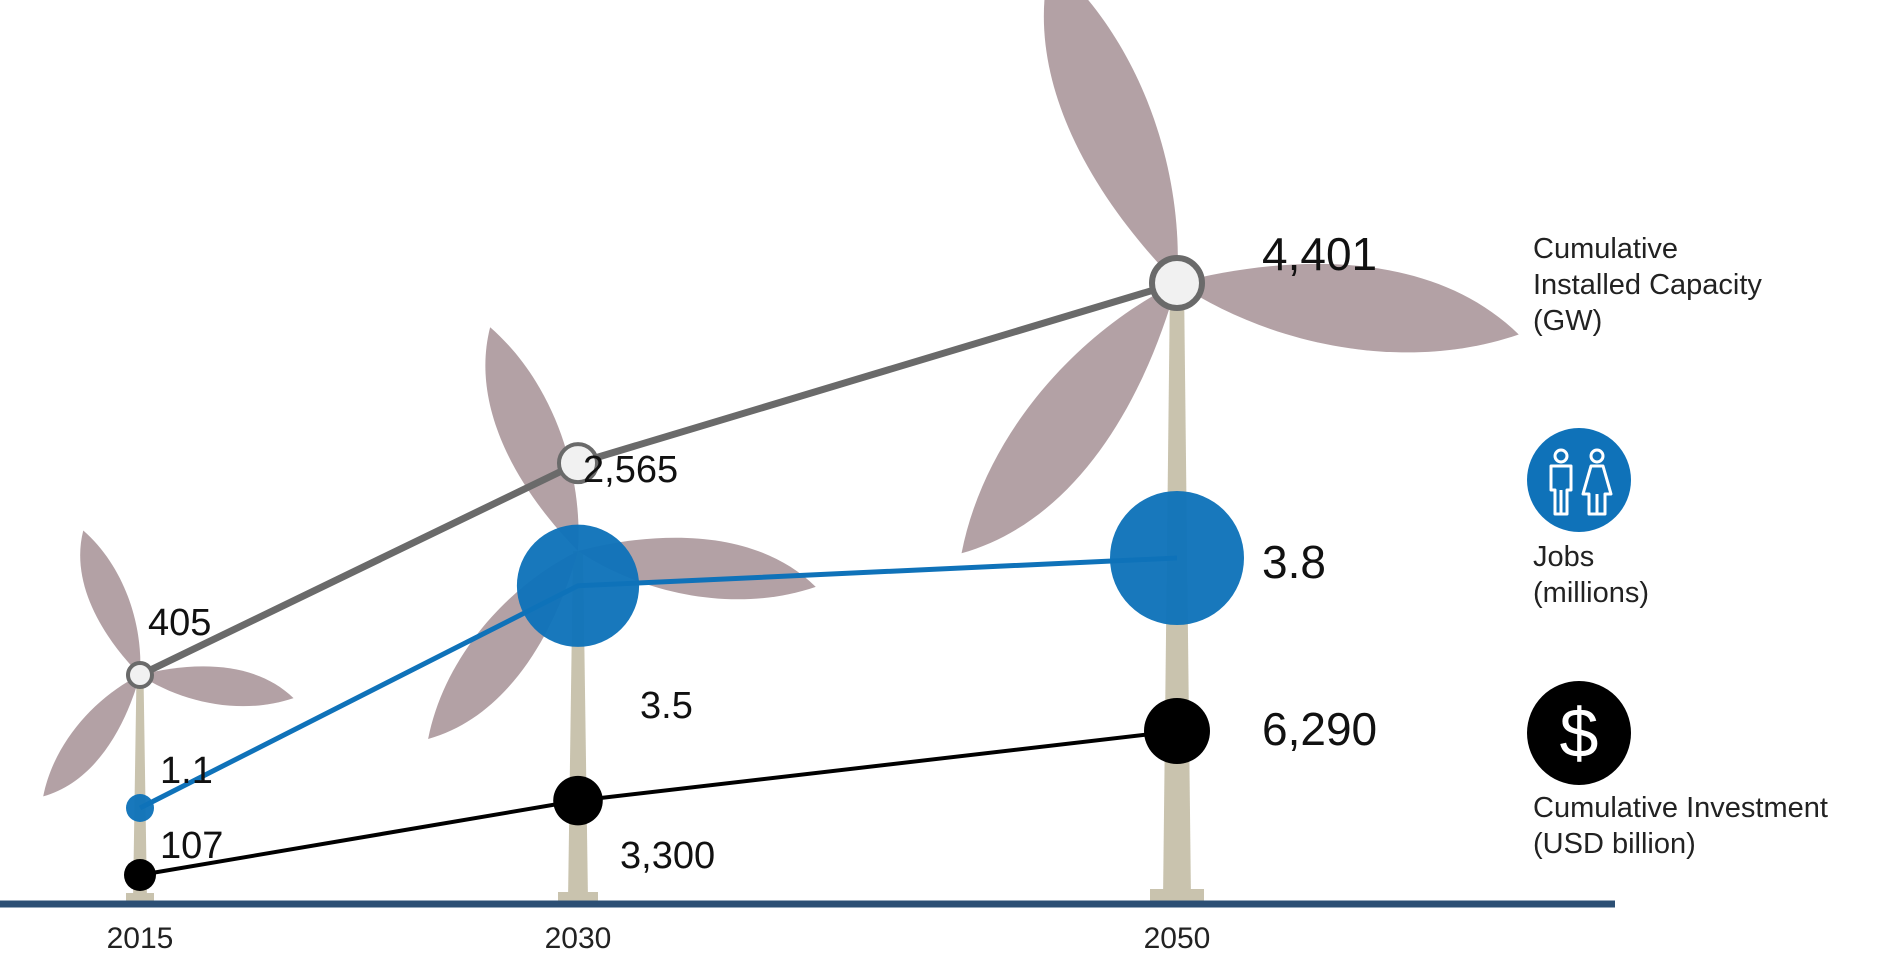  Describe the element at coordinates (1614, 844) in the screenshot. I see `legend-investment-line-2: (USD billion)` at that location.